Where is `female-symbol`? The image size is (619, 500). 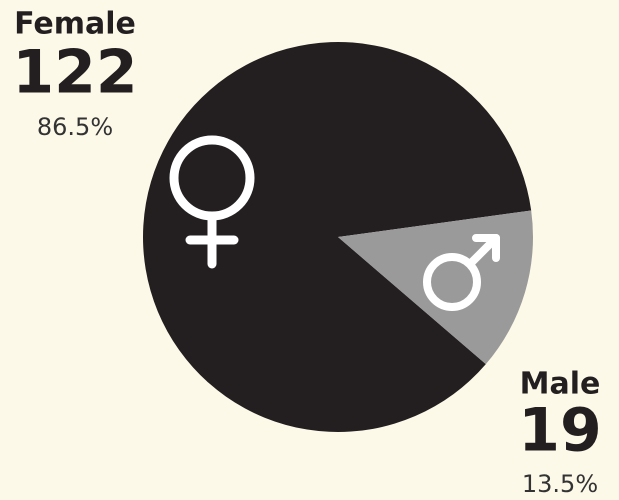 female-symbol is located at coordinates (212, 202).